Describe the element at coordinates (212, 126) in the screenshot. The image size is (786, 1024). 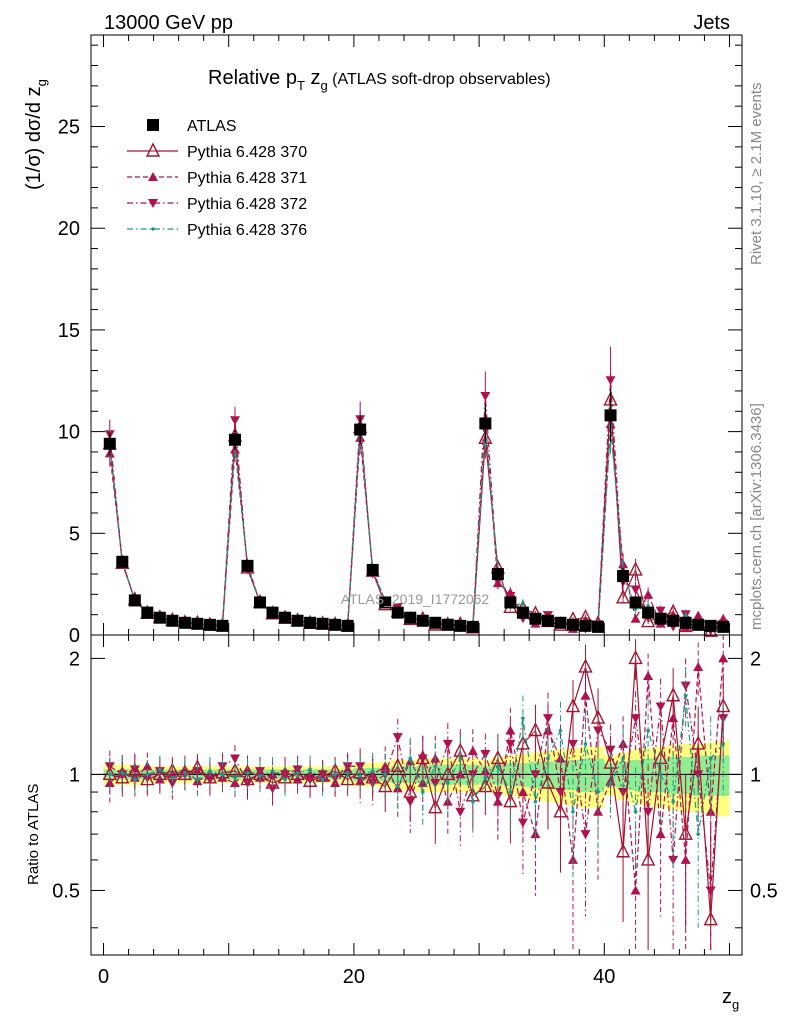
I see `legend-label: ATLAS` at that location.